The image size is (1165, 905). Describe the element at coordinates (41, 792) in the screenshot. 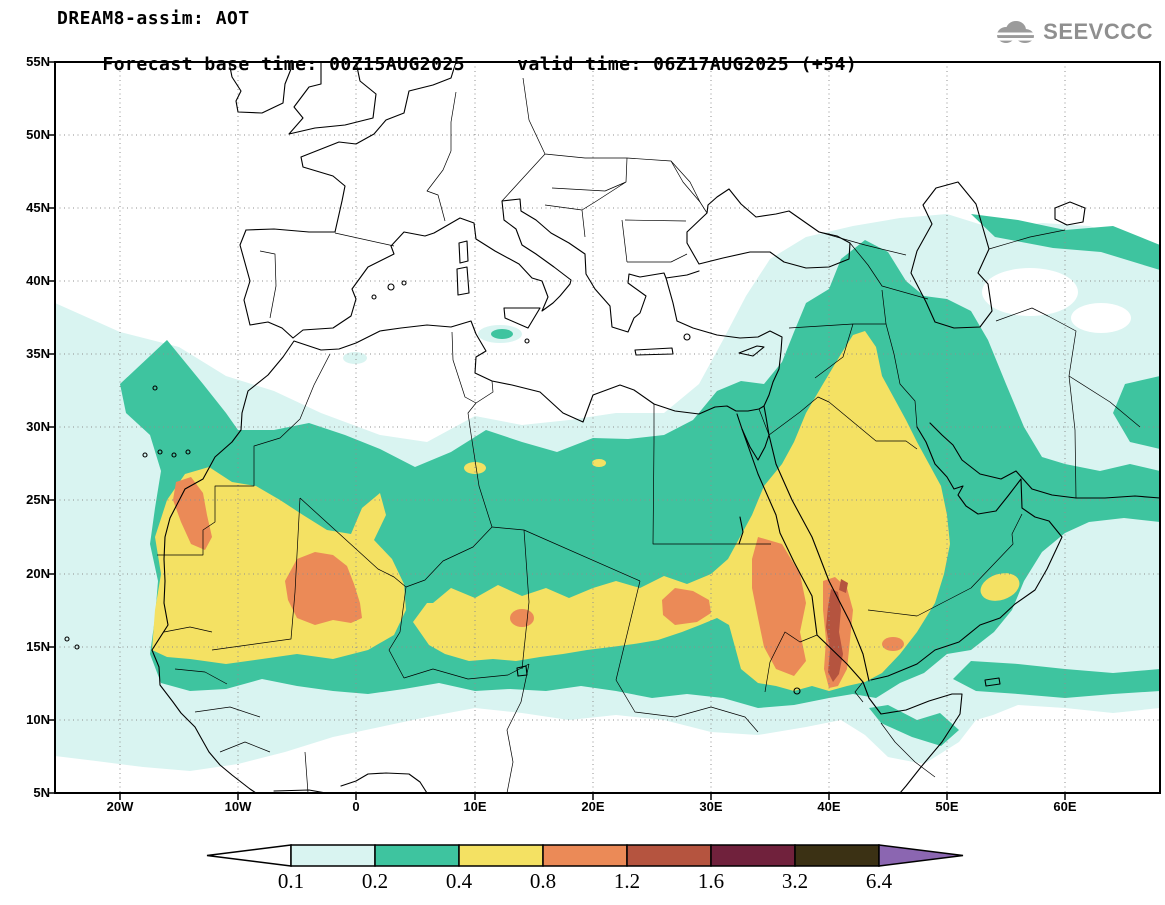

I see `lat-label: 5N` at that location.